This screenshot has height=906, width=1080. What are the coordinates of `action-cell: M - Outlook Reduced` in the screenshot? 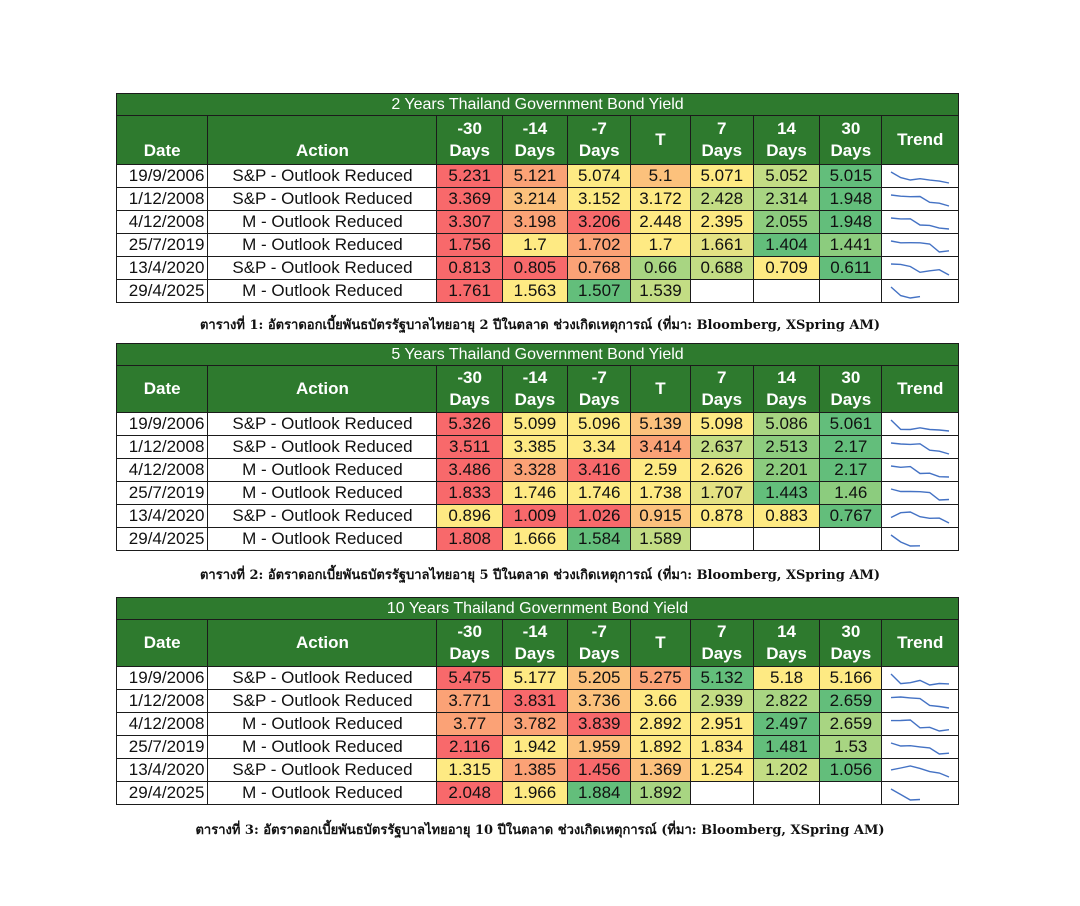 It's located at (322, 470).